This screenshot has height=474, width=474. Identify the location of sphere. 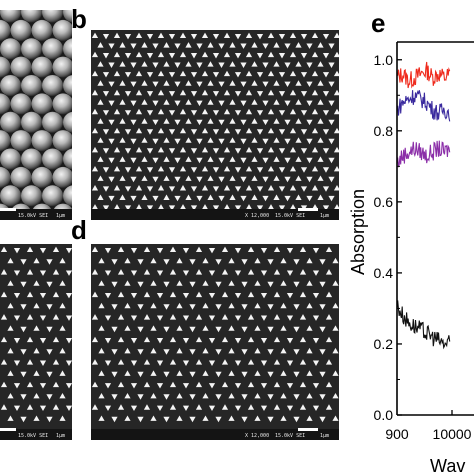
(5, 141).